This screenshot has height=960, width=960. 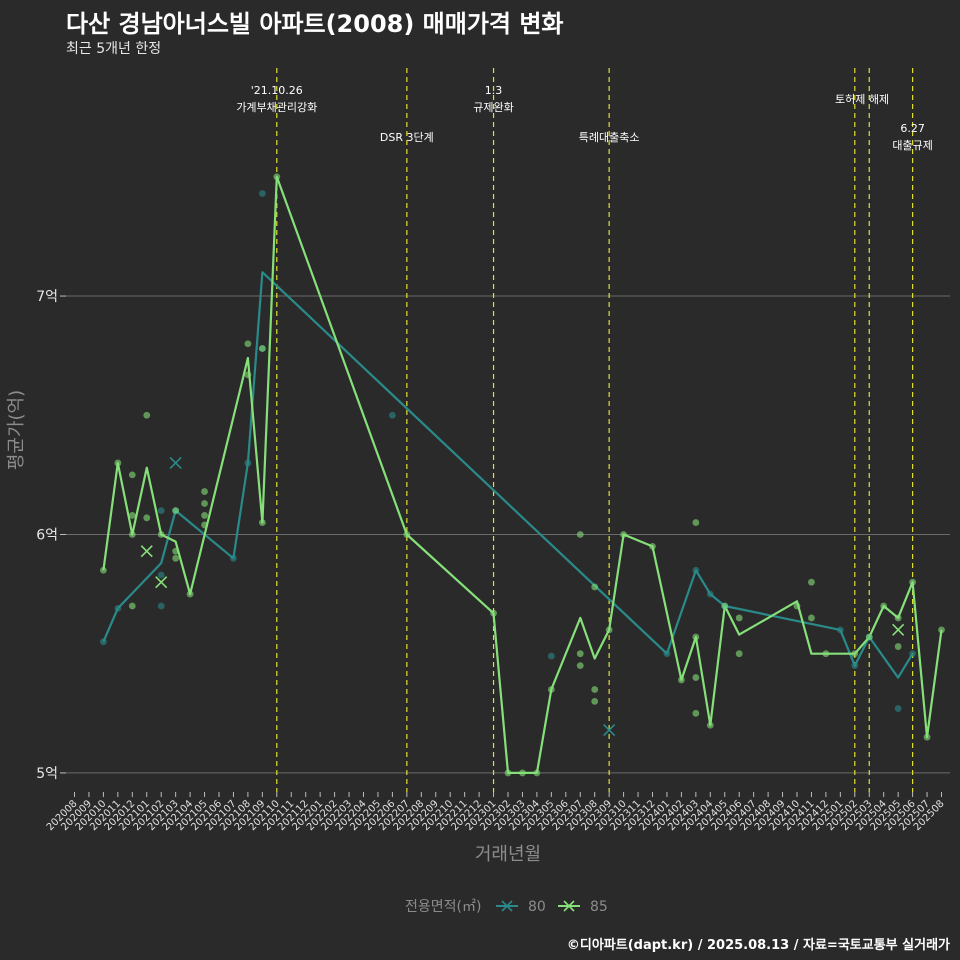 I want to click on event-label: 6.27, so click(x=912, y=128).